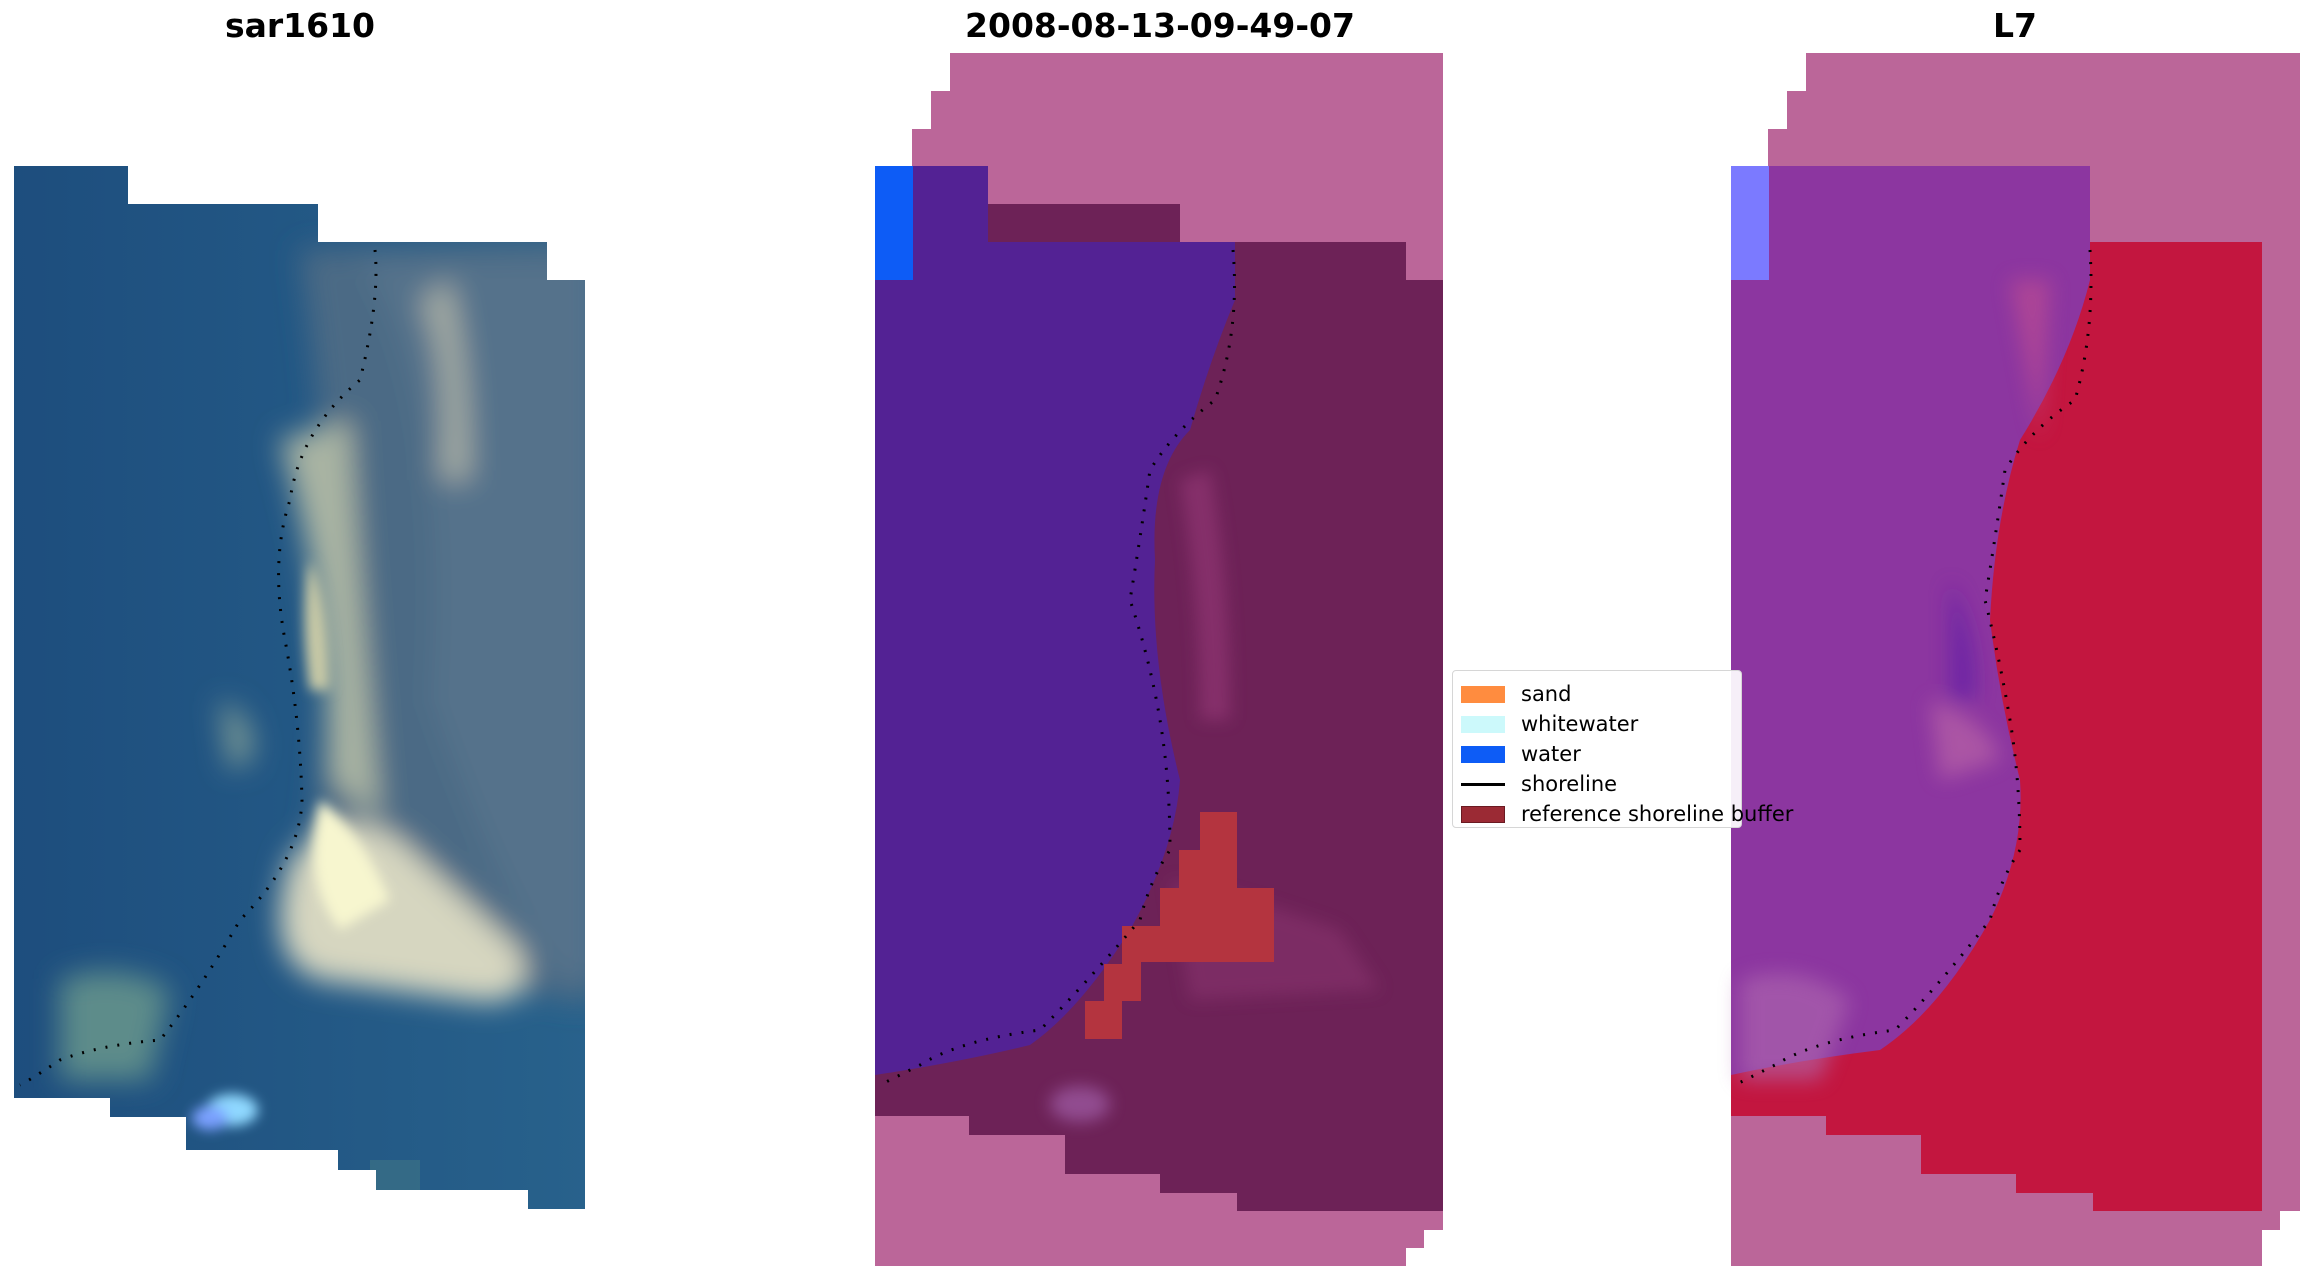 This screenshot has height=1283, width=2314. What do you see at coordinates (1483, 814) in the screenshot?
I see `reference-buffer-swatch` at bounding box center [1483, 814].